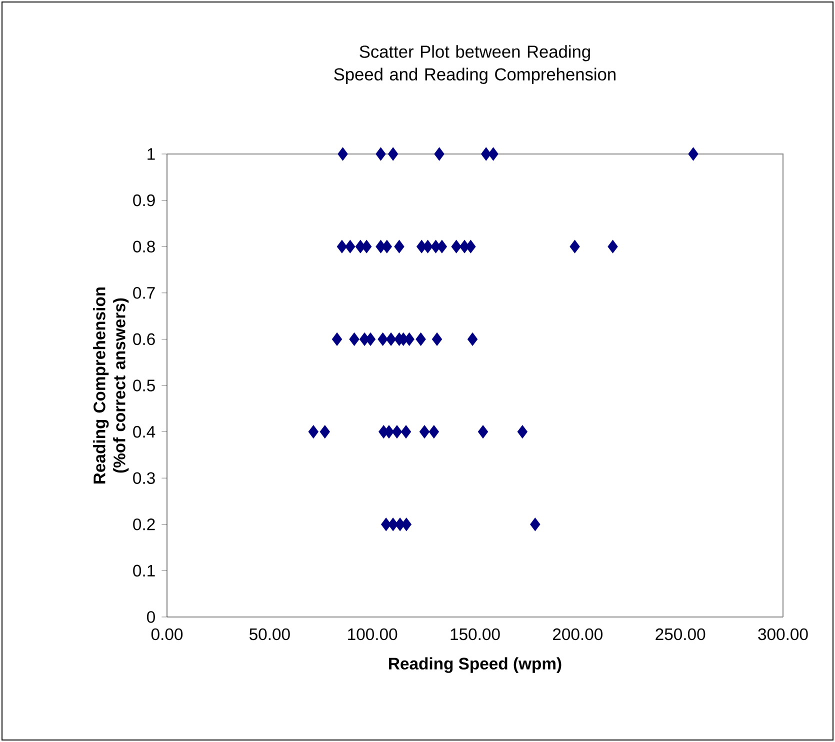 The height and width of the screenshot is (742, 835). Describe the element at coordinates (144, 386) in the screenshot. I see `y-tick-label: 0.5` at that location.